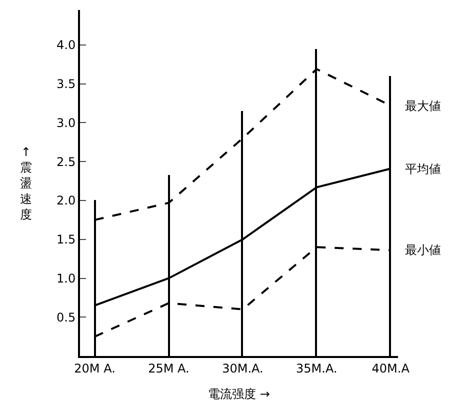  What do you see at coordinates (66, 239) in the screenshot?
I see `y-tick-label: 1.5` at bounding box center [66, 239].